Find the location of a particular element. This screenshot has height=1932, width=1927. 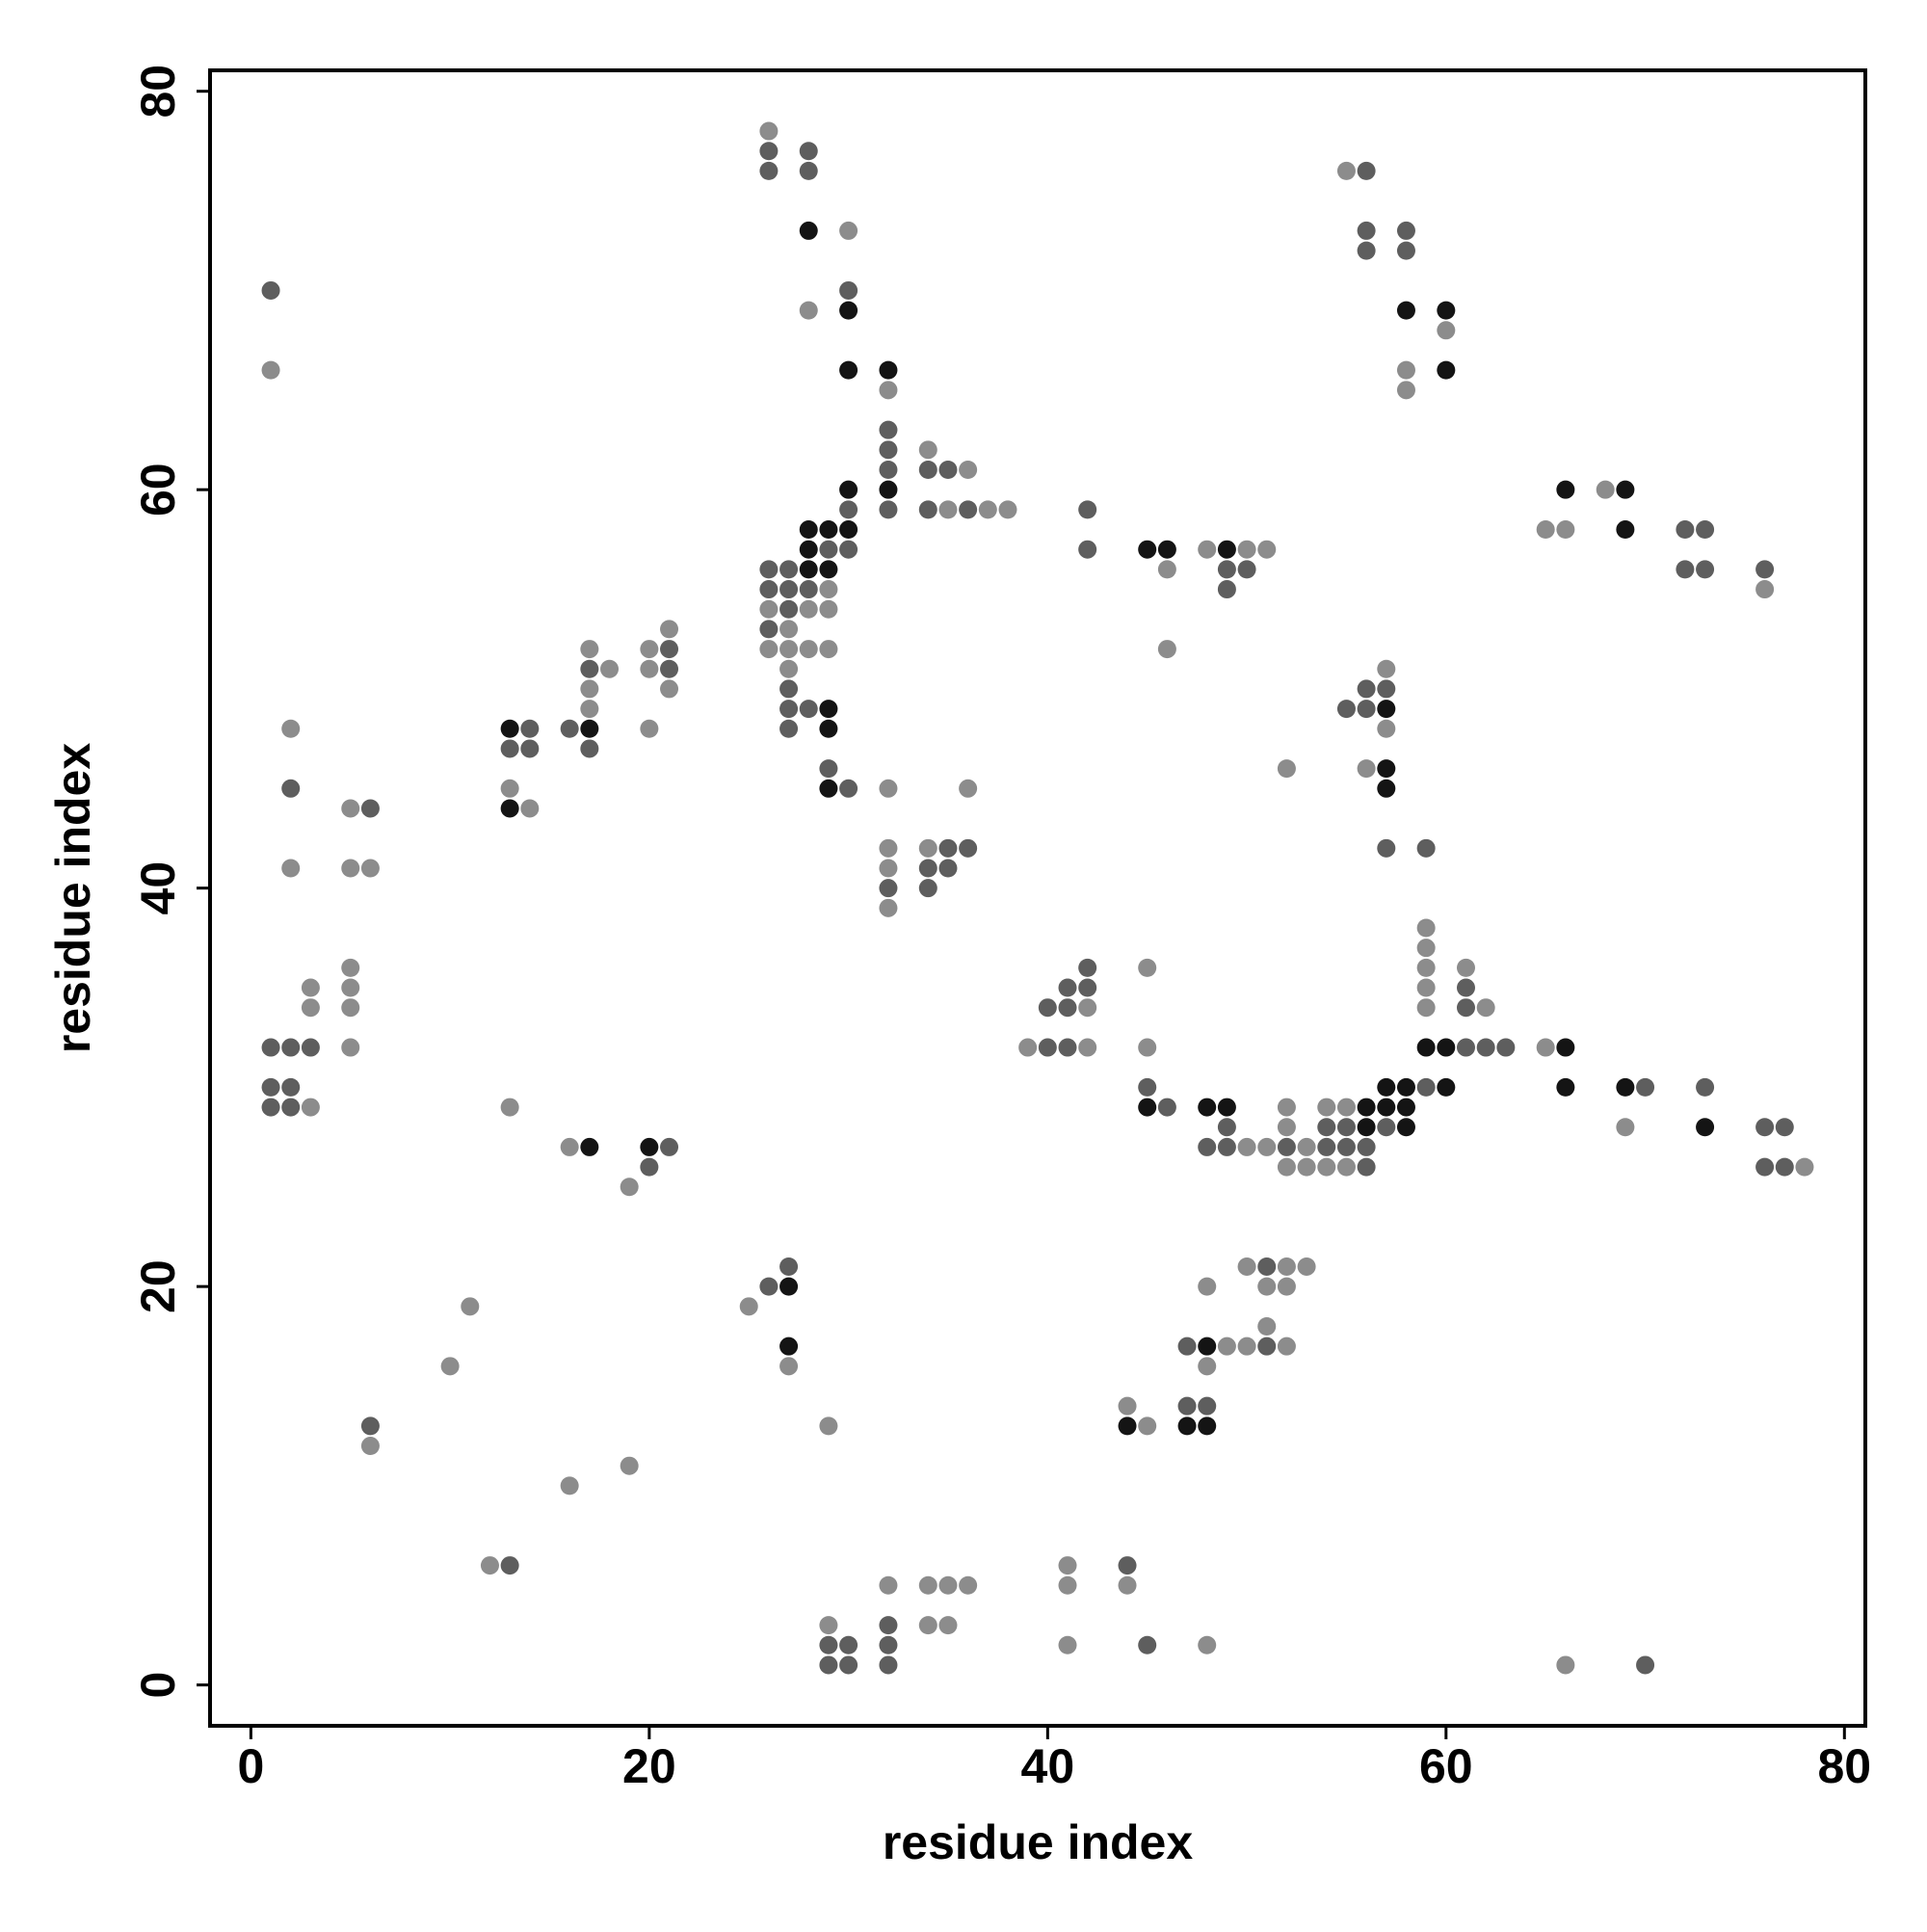

x-tick-label: 40 is located at coordinates (1048, 1766).